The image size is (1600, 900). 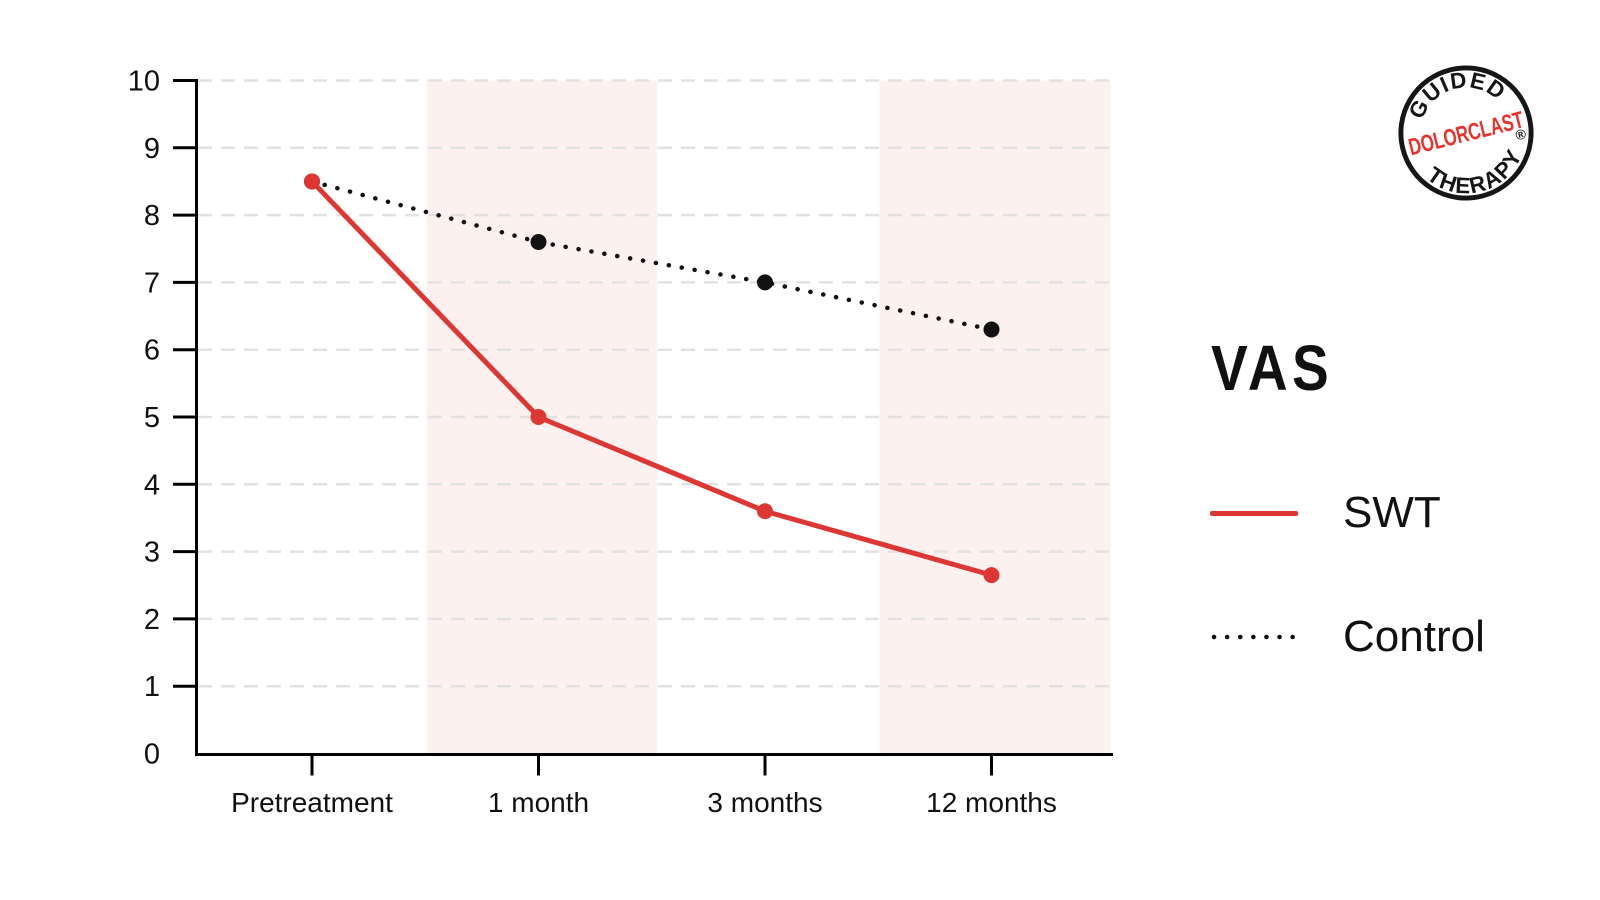 I want to click on x-axis: Pretreatment 1 month 3 months 12 months, so click(x=644, y=787).